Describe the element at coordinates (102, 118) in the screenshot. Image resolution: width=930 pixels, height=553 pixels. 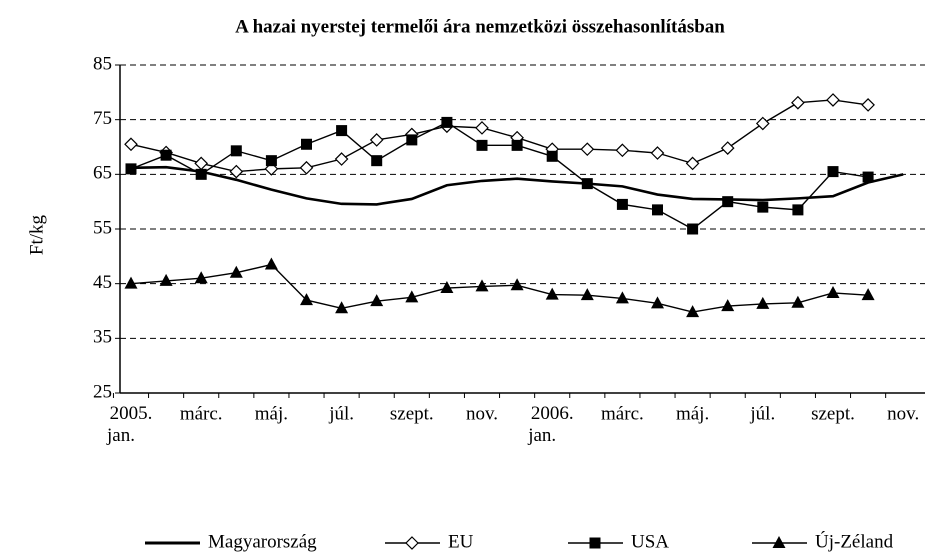
I see `y-tick-label: 75` at that location.